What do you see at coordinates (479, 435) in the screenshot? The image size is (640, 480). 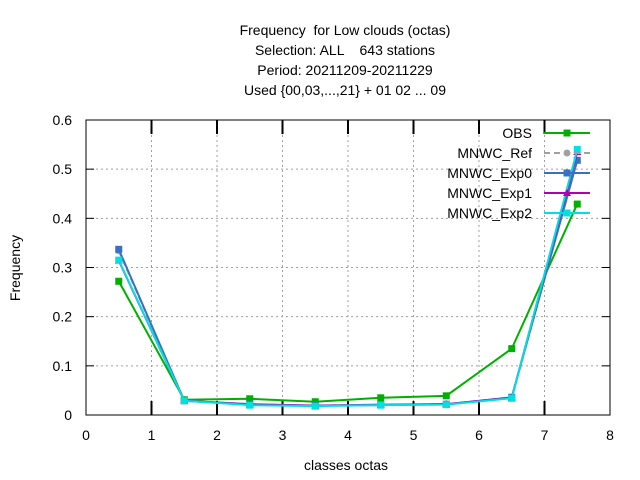 I see `x-tick-label: 6` at bounding box center [479, 435].